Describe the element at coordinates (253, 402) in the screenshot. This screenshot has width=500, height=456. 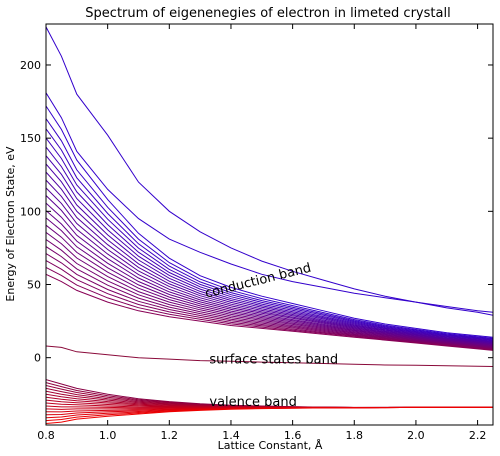
I see `band-annotation: valence band` at that location.